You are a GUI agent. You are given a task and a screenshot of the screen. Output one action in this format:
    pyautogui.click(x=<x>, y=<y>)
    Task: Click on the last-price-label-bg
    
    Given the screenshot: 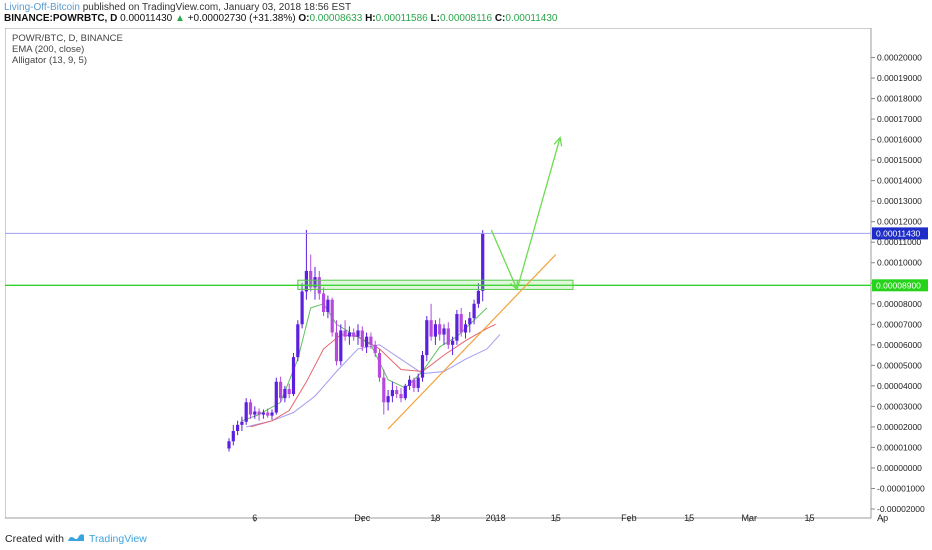 What is the action you would take?
    pyautogui.click(x=900, y=233)
    